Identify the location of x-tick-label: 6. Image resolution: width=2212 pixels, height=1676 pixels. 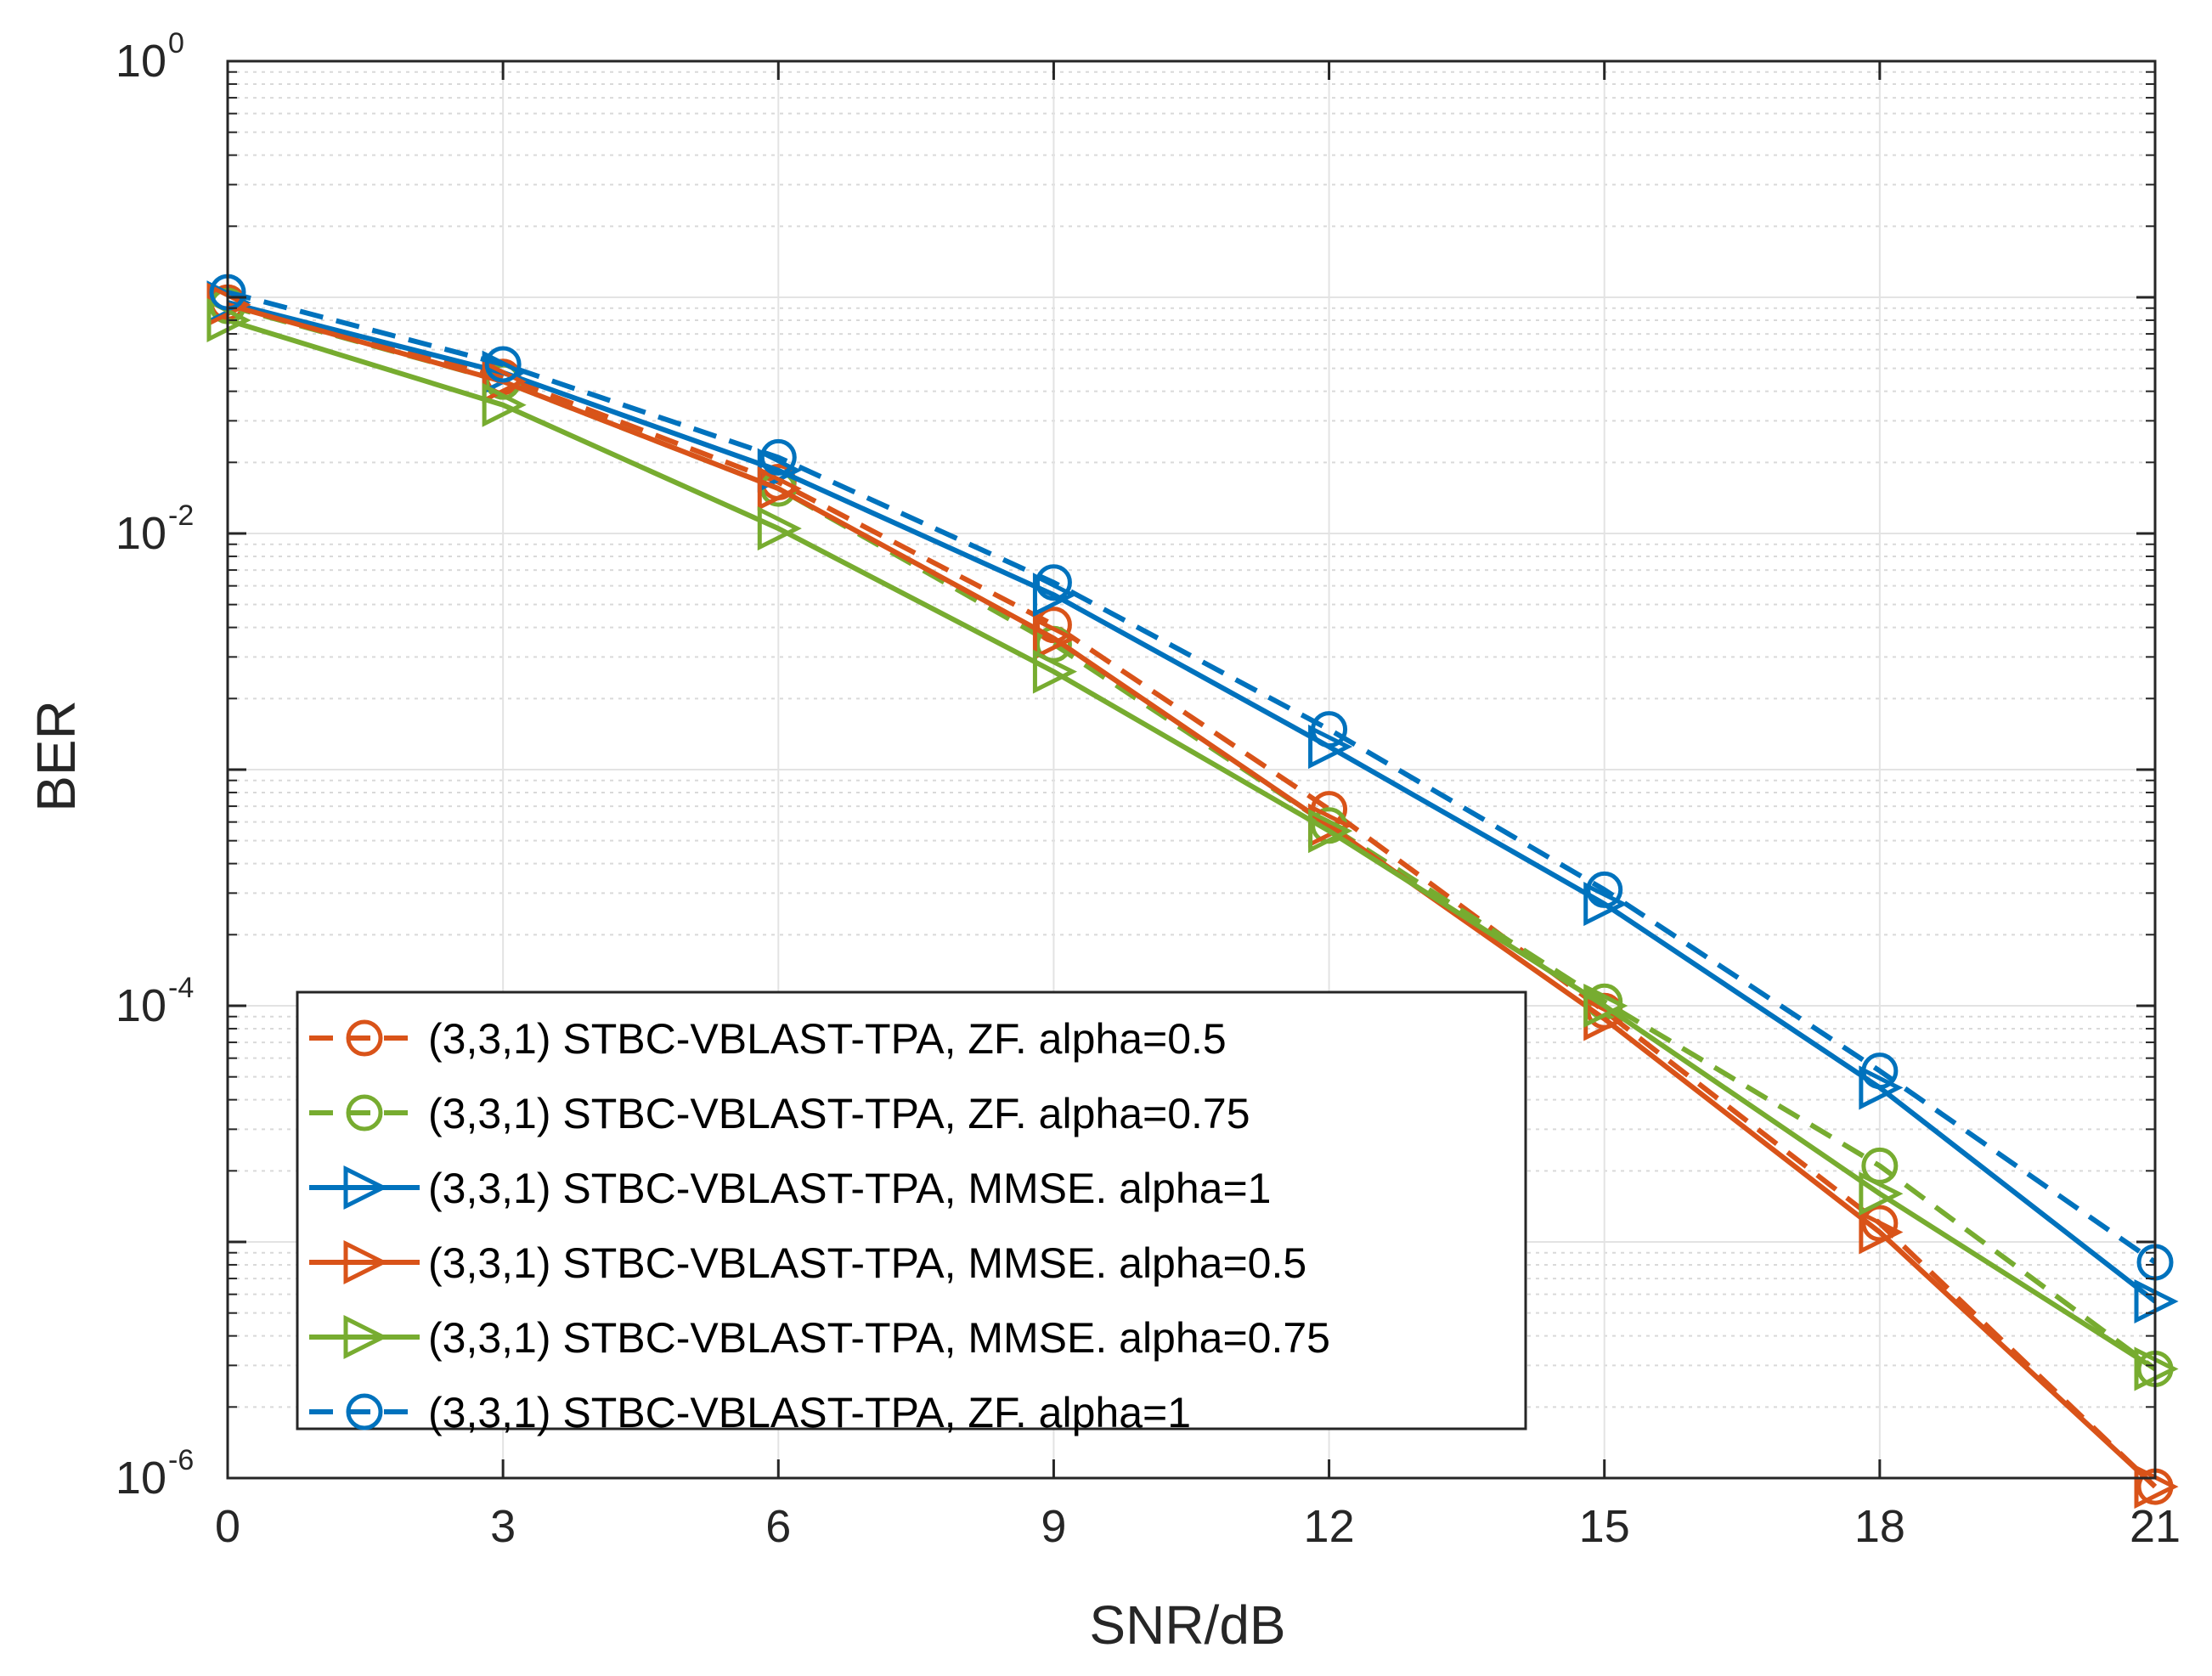
(778, 1527).